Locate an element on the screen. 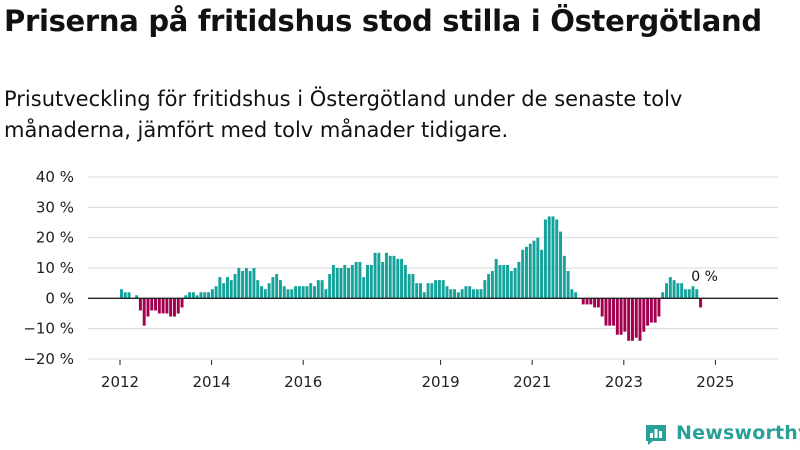 The image size is (800, 450). x-tick-label: 2021 is located at coordinates (532, 382).